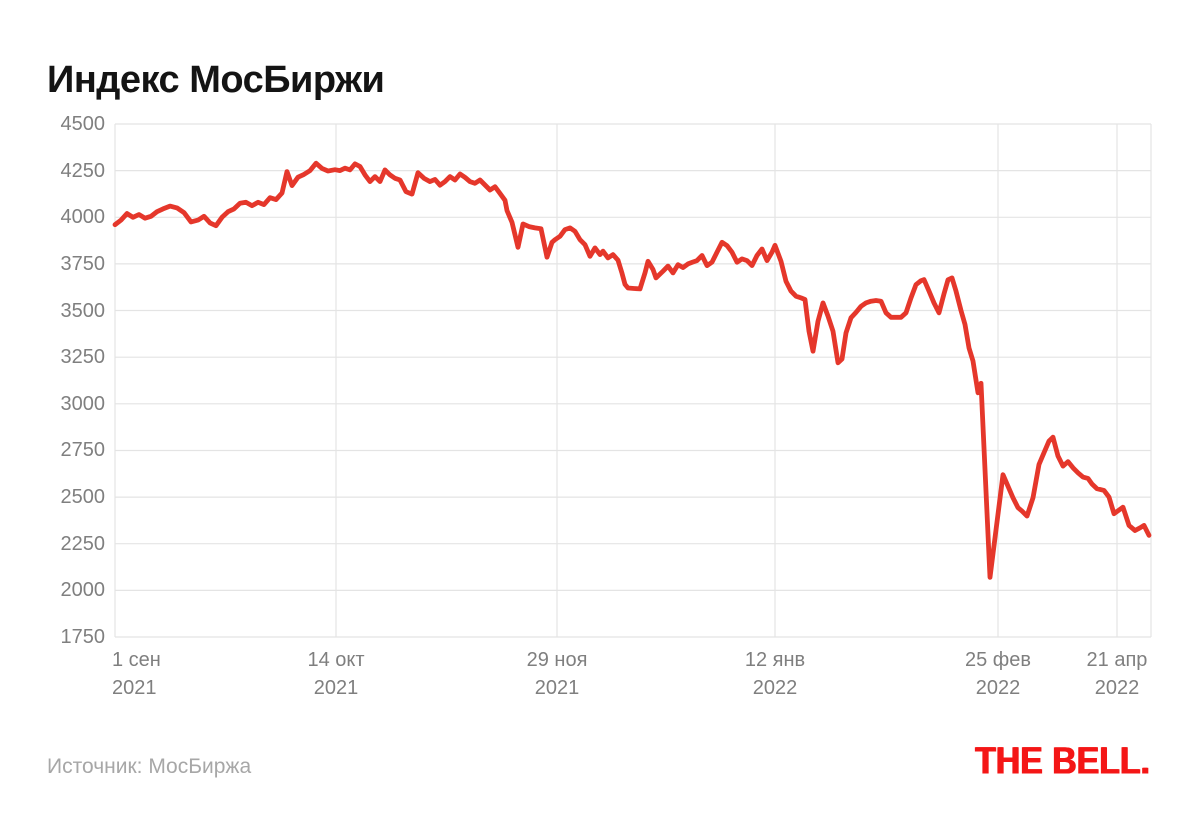 The width and height of the screenshot is (1200, 833). Describe the element at coordinates (83, 310) in the screenshot. I see `y-axis-label: 3500` at that location.